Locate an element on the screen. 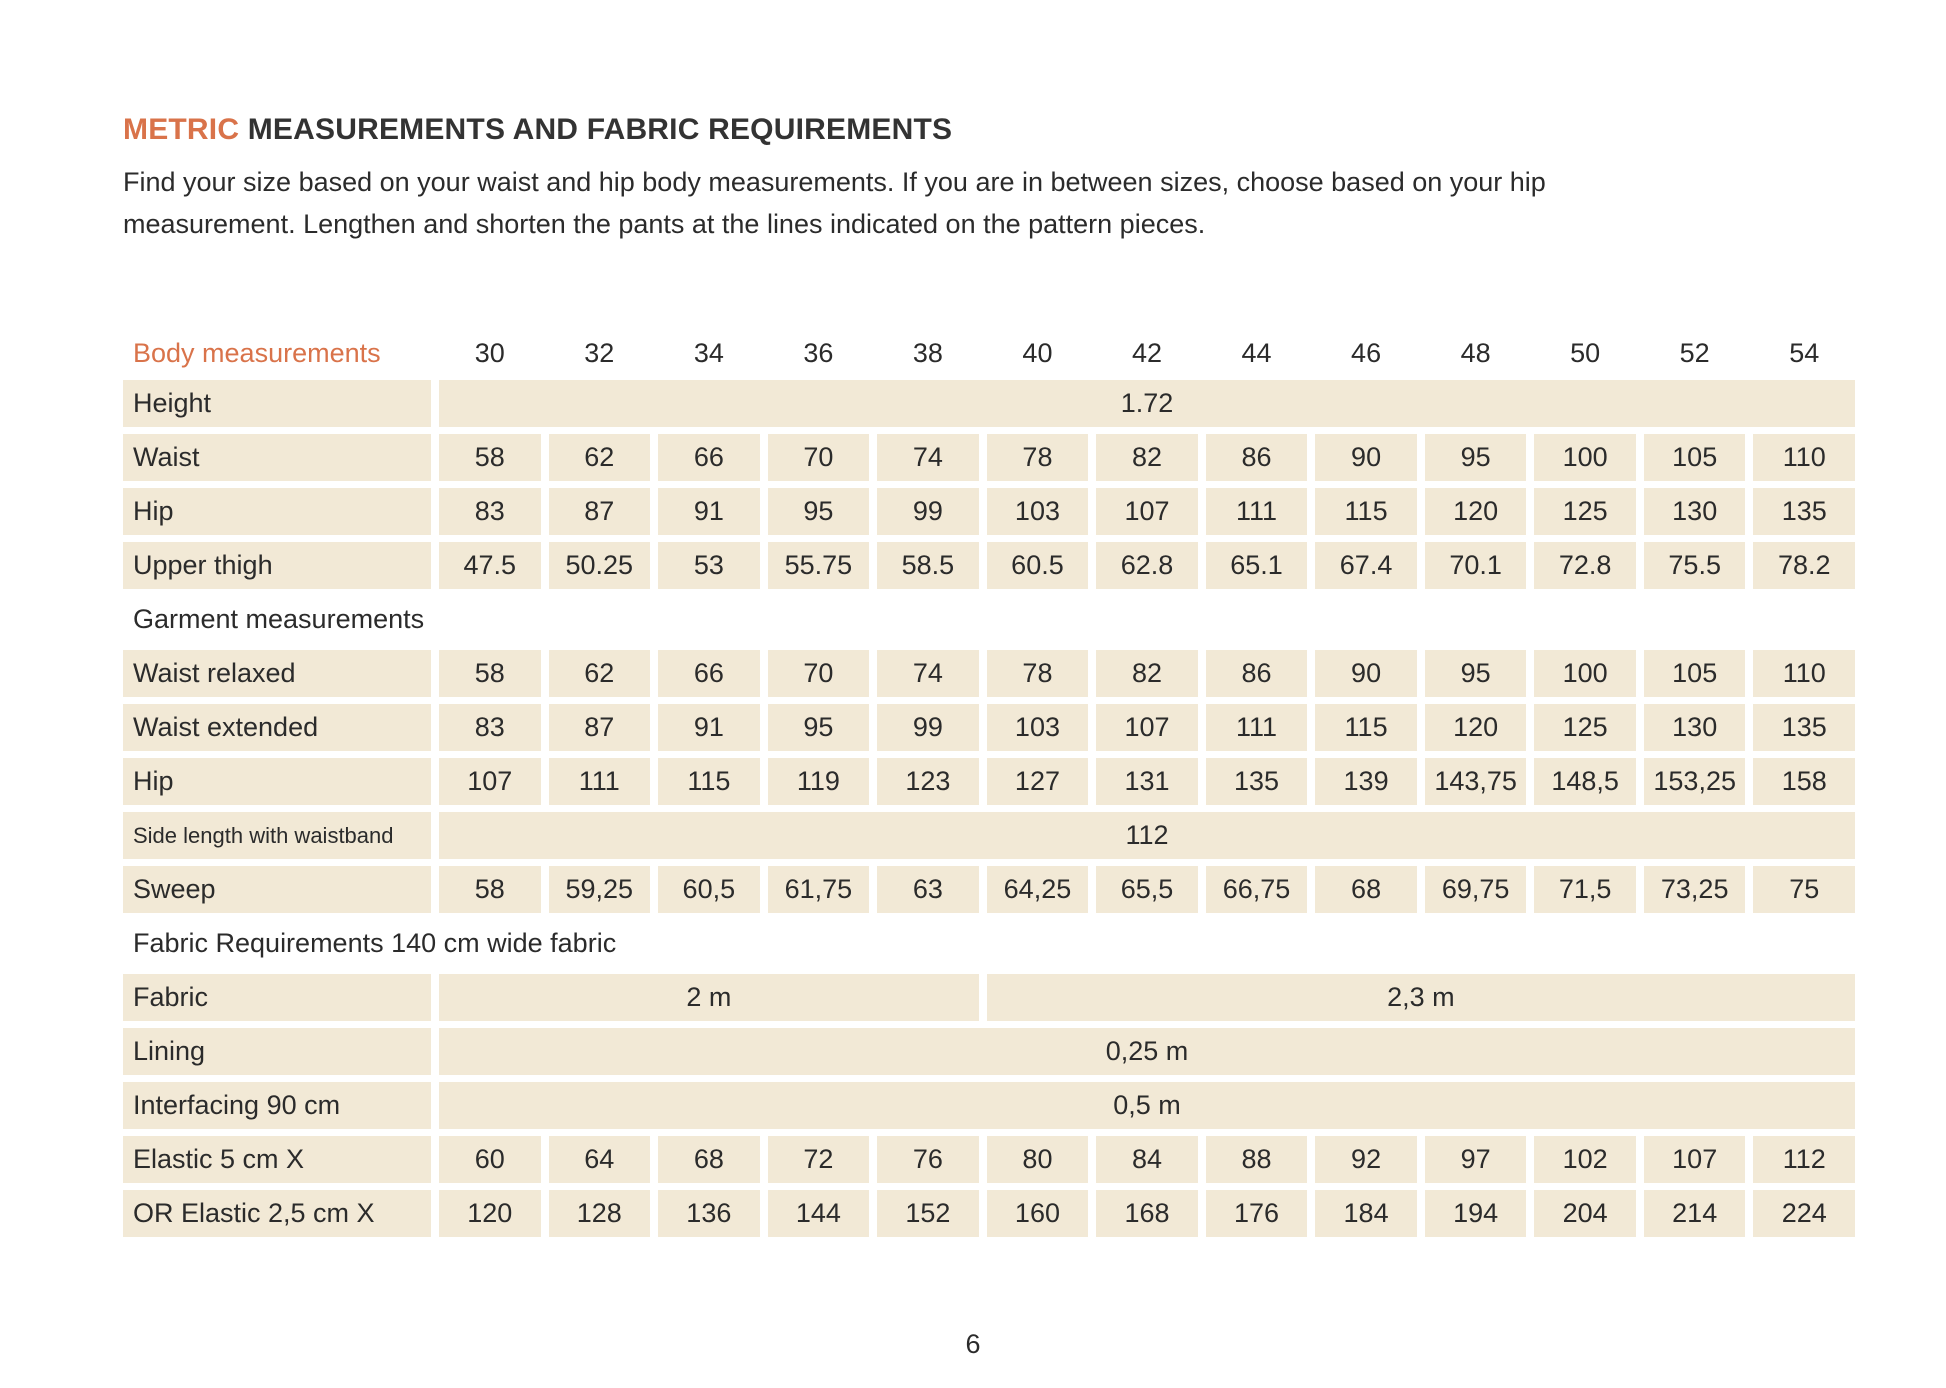  table-cell: 168 is located at coordinates (1147, 1213).